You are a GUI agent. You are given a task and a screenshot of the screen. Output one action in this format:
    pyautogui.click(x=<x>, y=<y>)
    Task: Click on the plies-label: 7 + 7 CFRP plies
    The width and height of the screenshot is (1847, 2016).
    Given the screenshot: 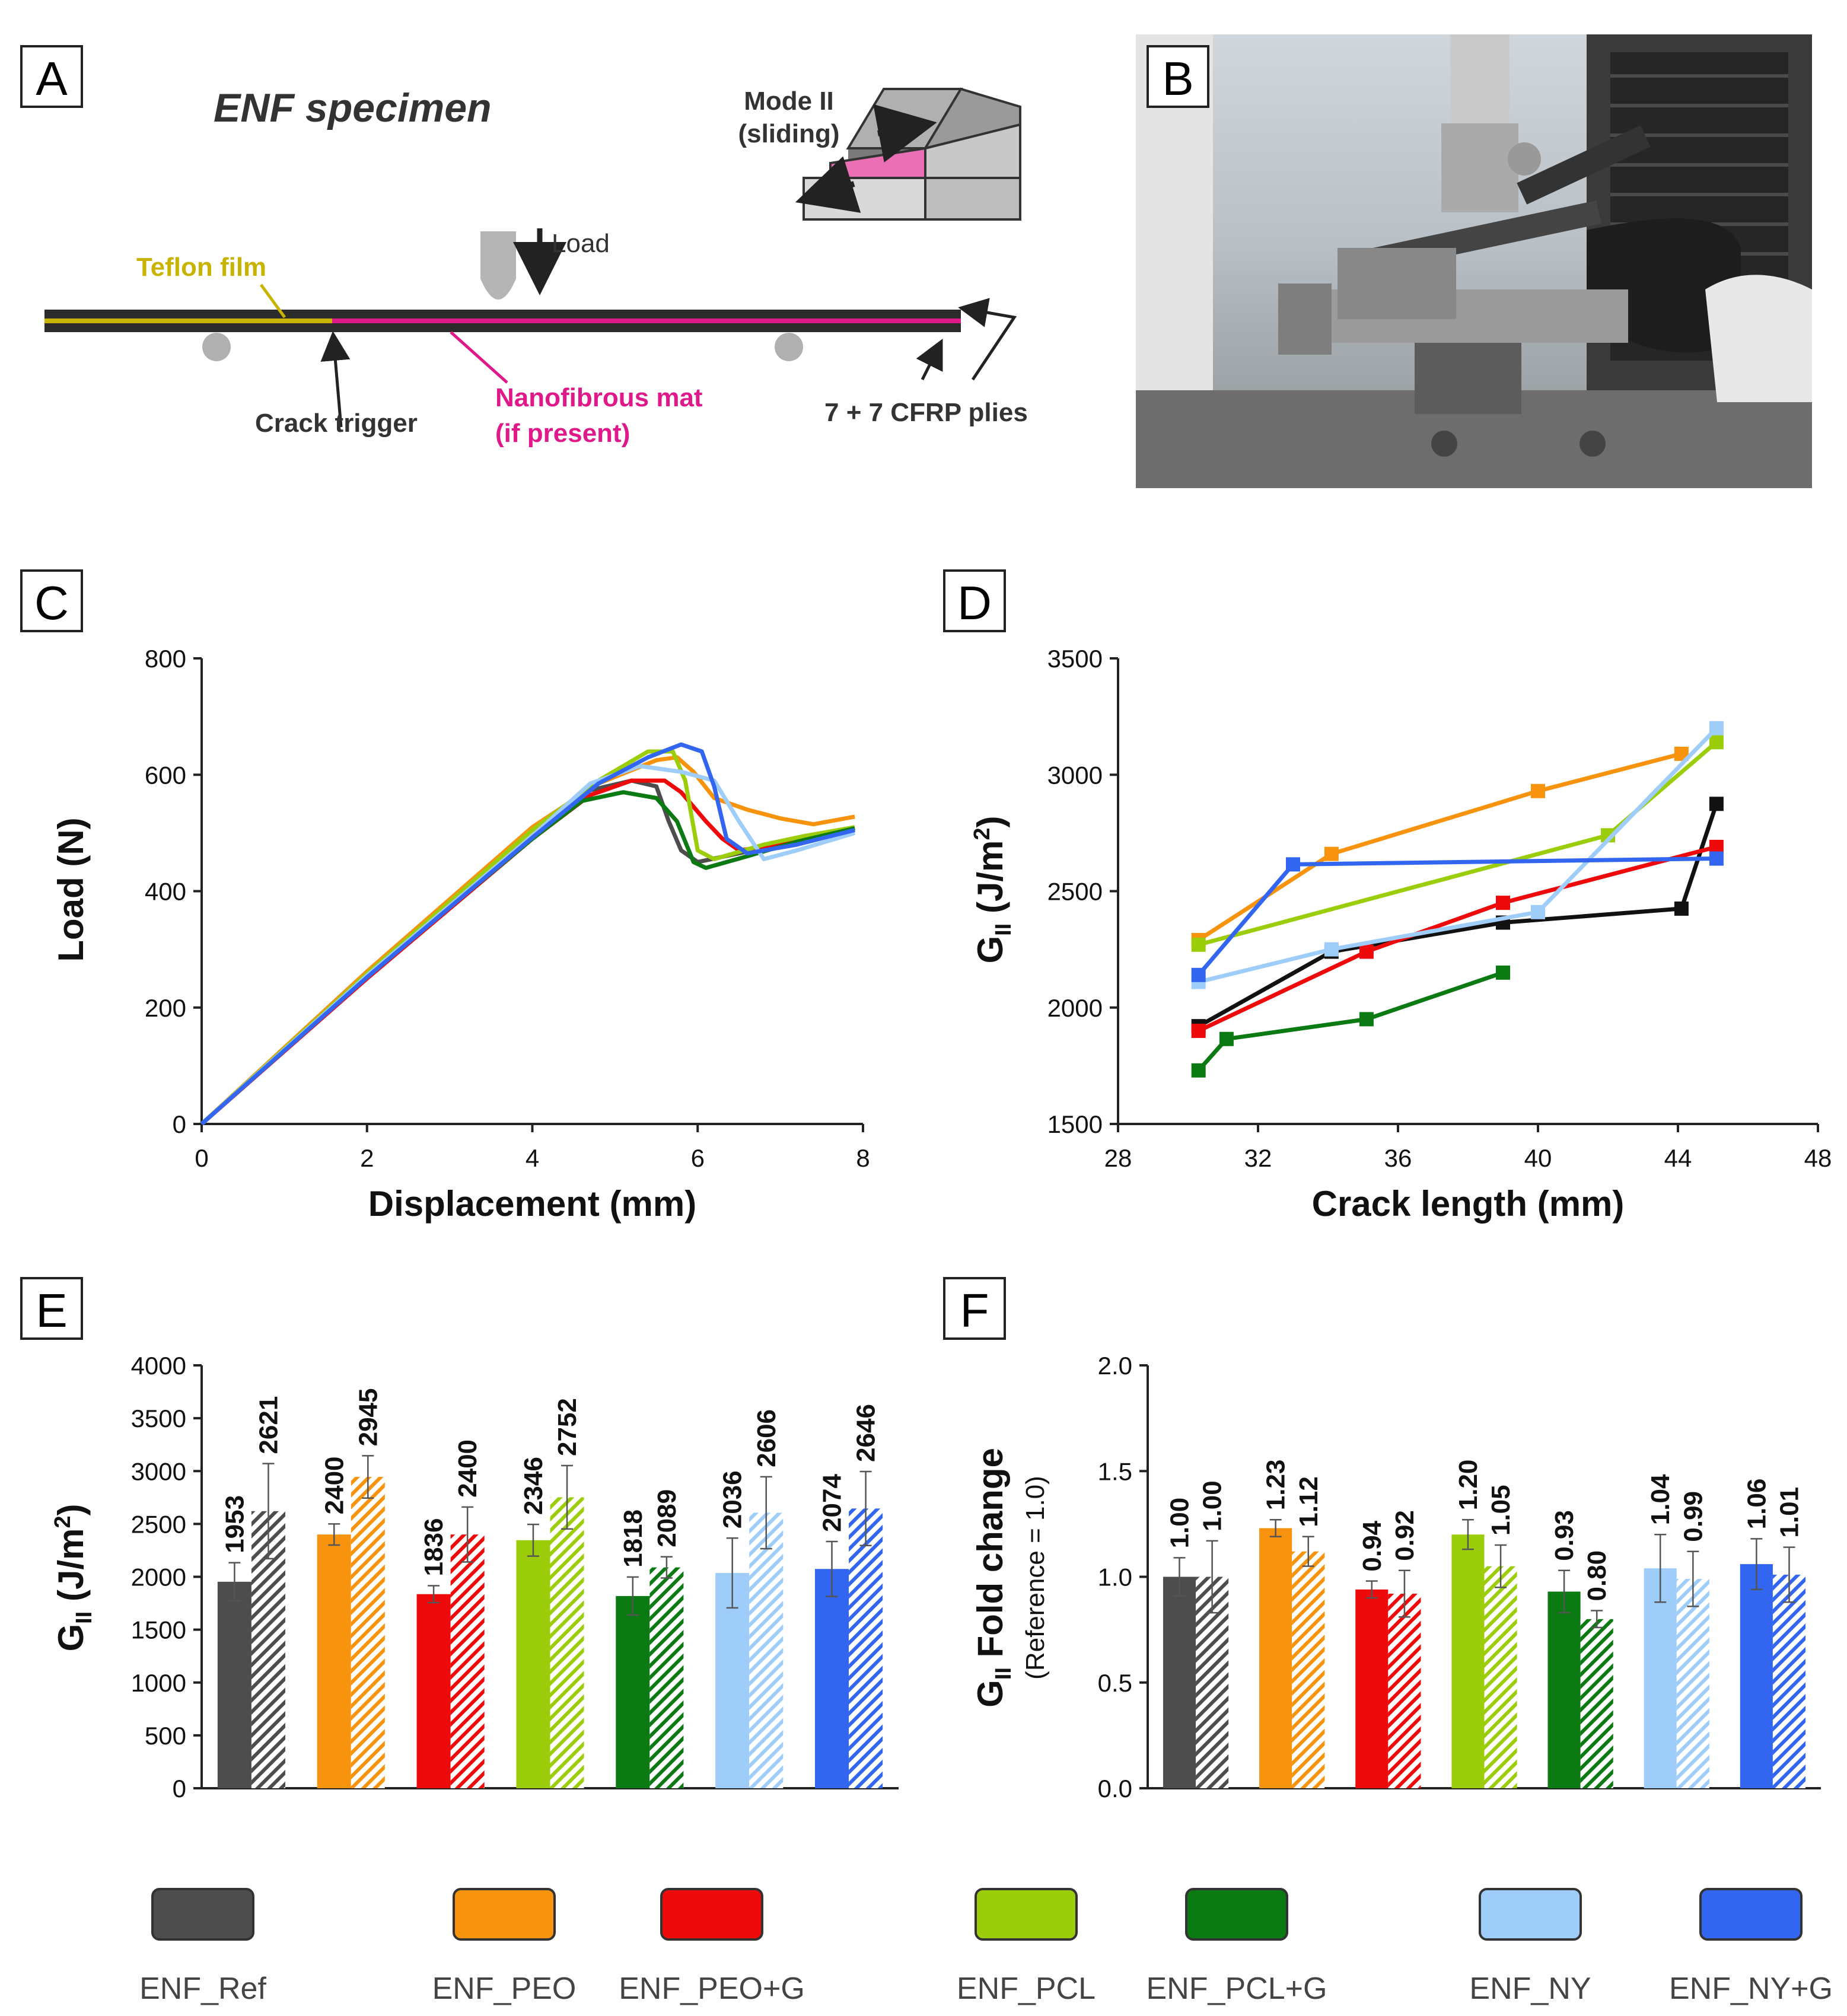 What is the action you would take?
    pyautogui.click(x=926, y=412)
    